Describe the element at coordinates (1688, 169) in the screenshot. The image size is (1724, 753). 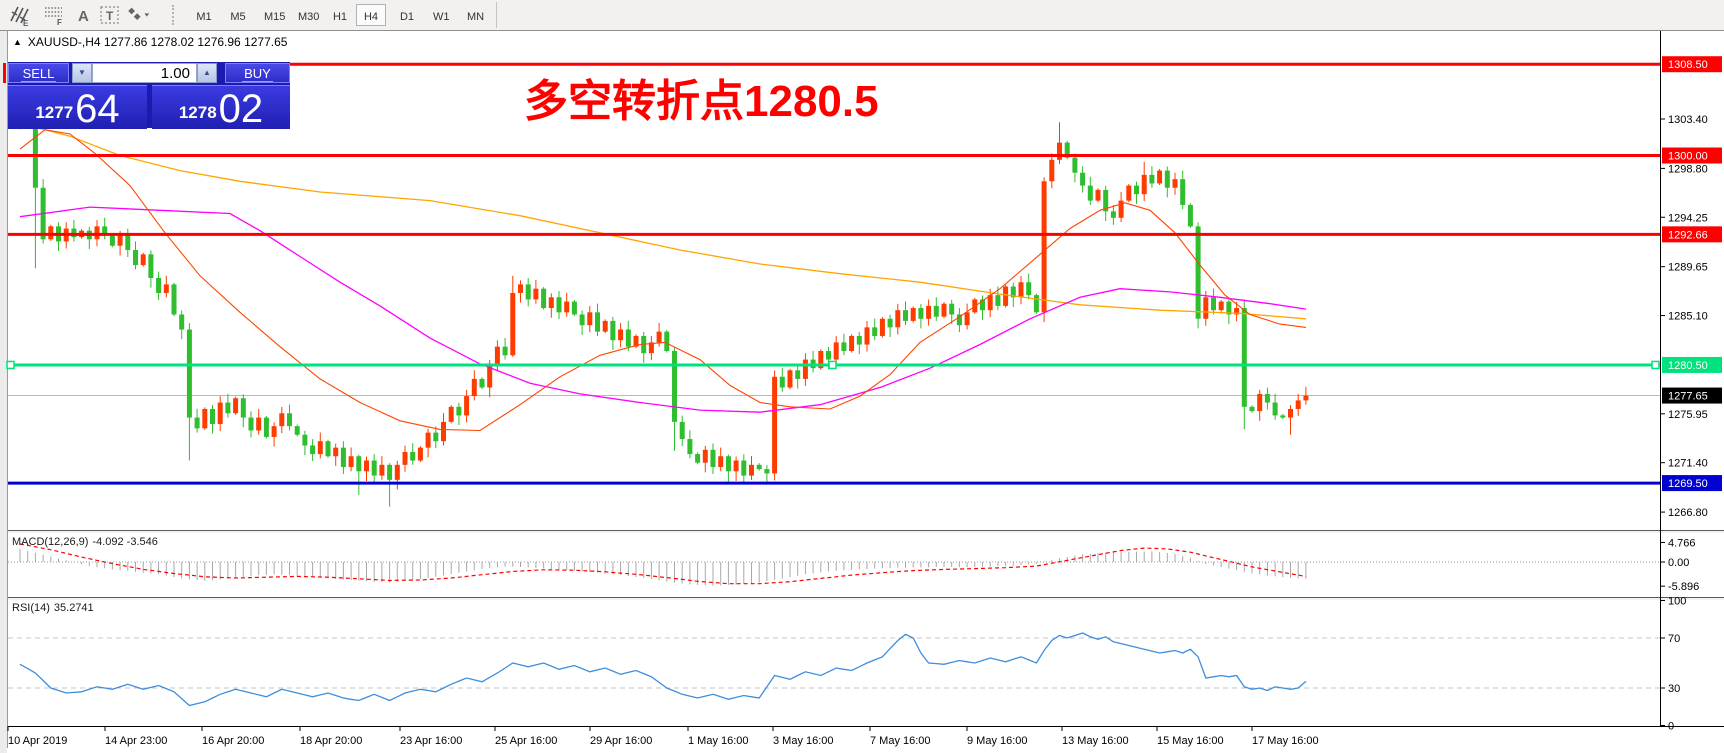
I see `price-tick-label: 1298.80` at that location.